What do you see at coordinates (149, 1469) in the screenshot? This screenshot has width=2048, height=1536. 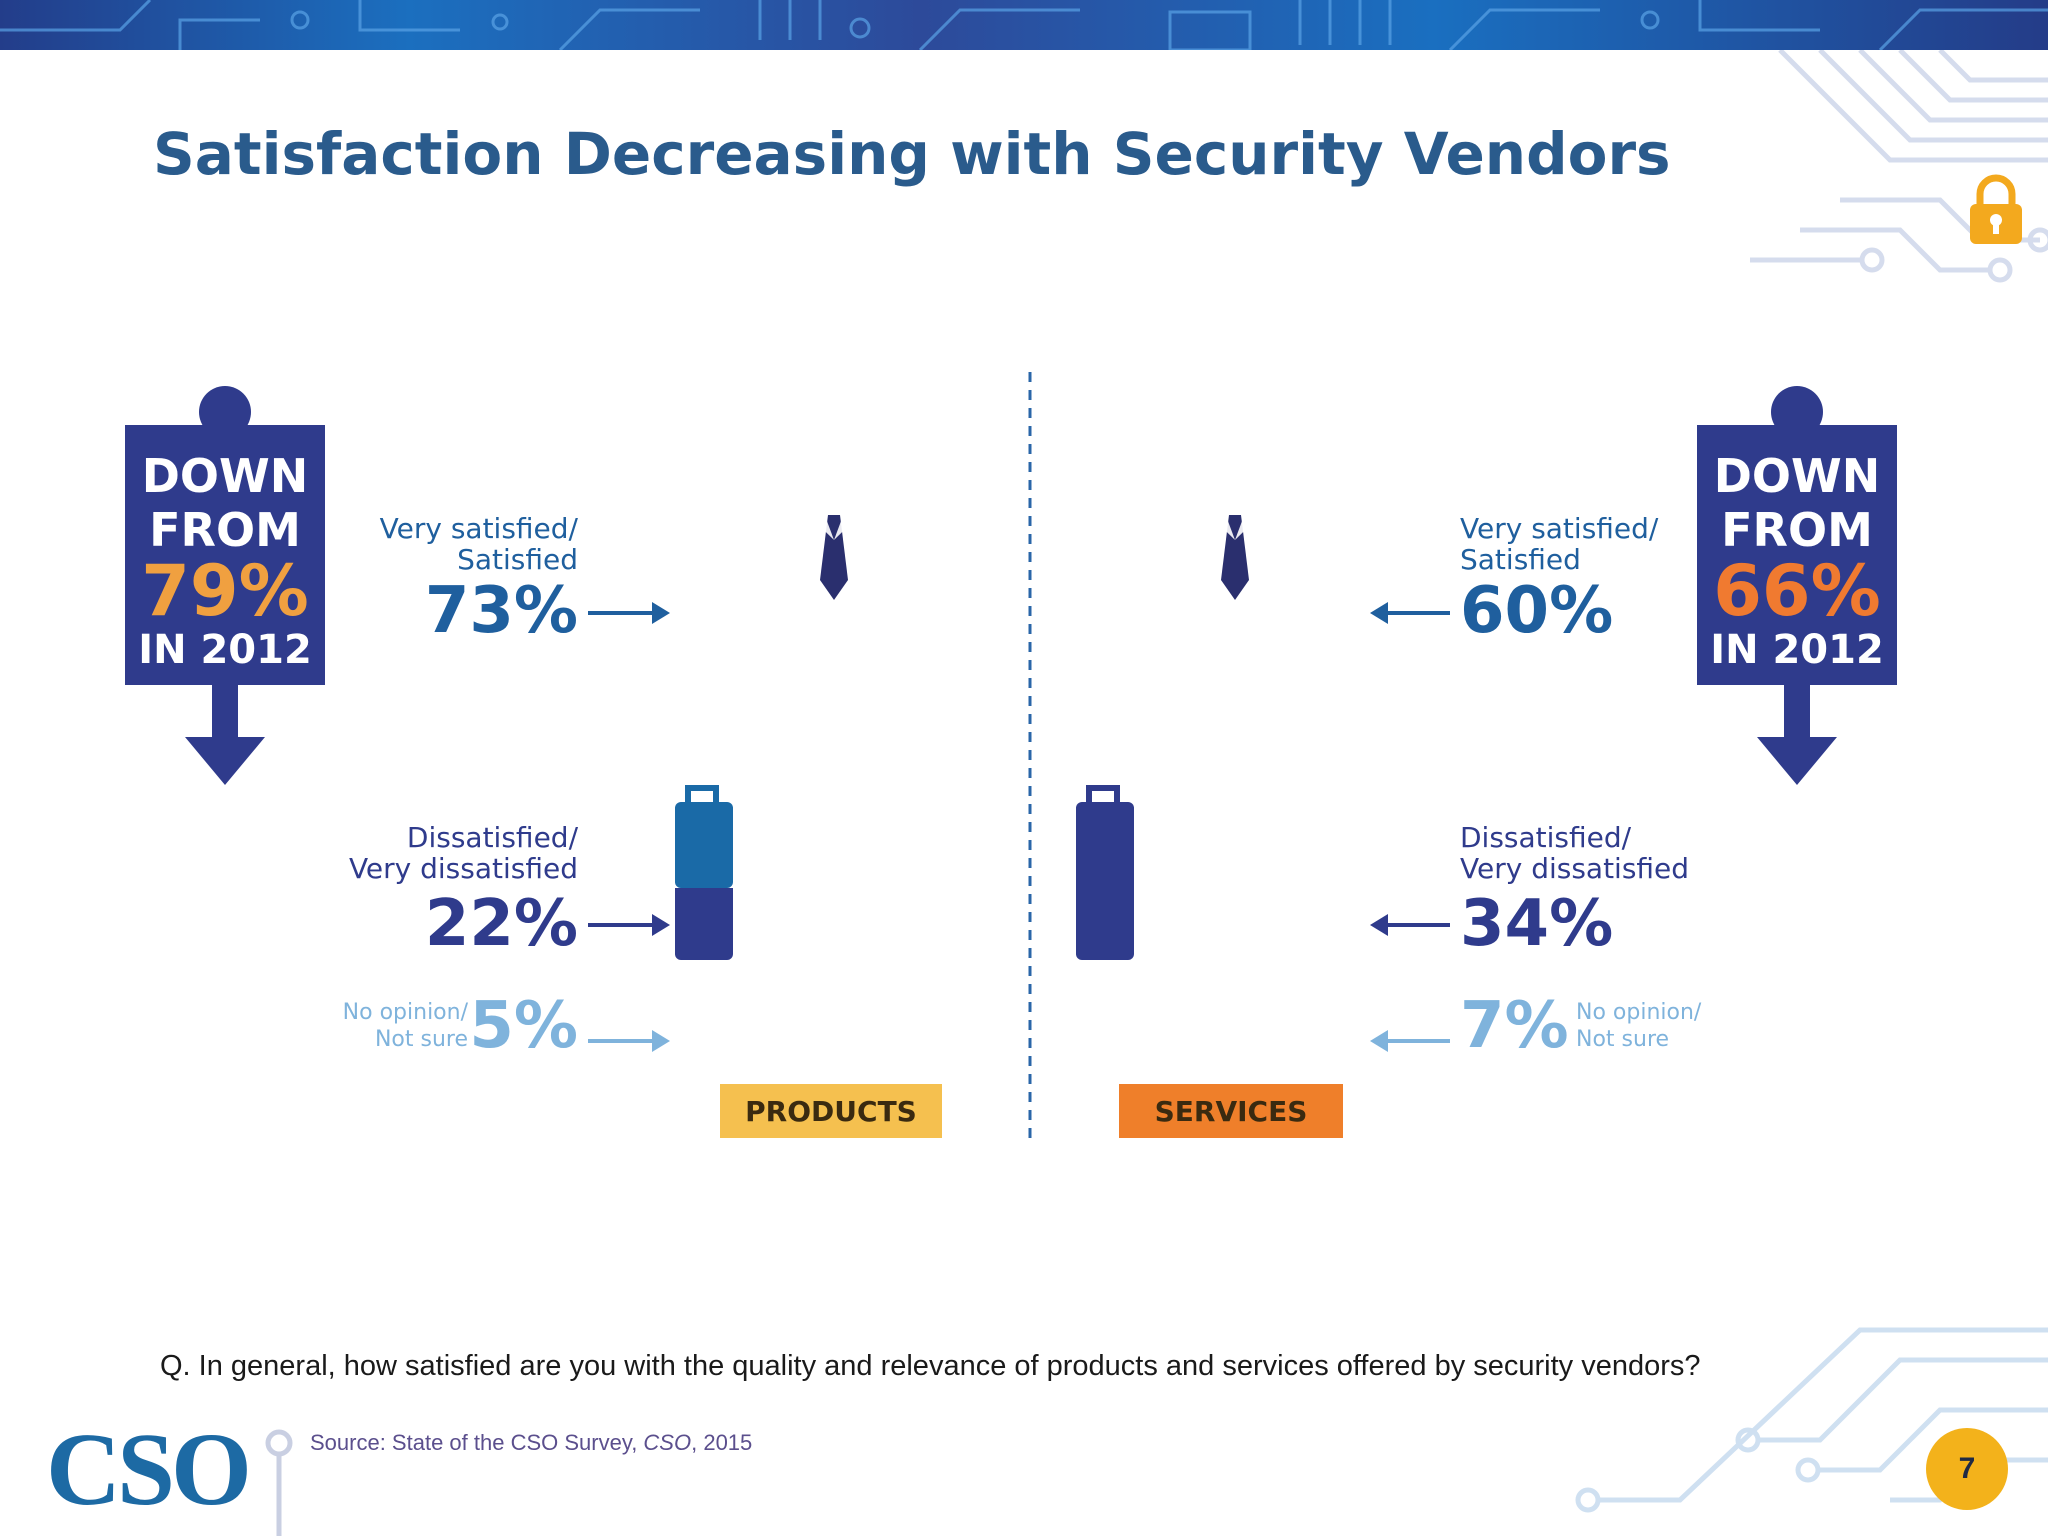 I see `cso-logo: CSO` at bounding box center [149, 1469].